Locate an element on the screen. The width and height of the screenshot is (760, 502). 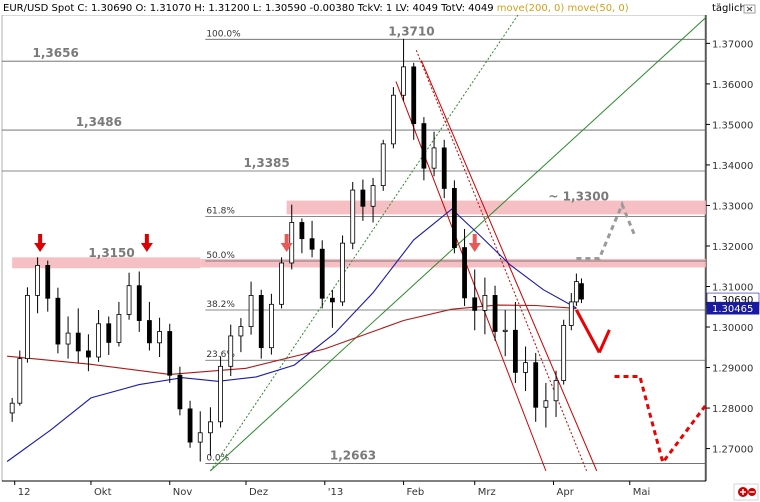
y-tick-label: 1.30000 is located at coordinates (732, 328).